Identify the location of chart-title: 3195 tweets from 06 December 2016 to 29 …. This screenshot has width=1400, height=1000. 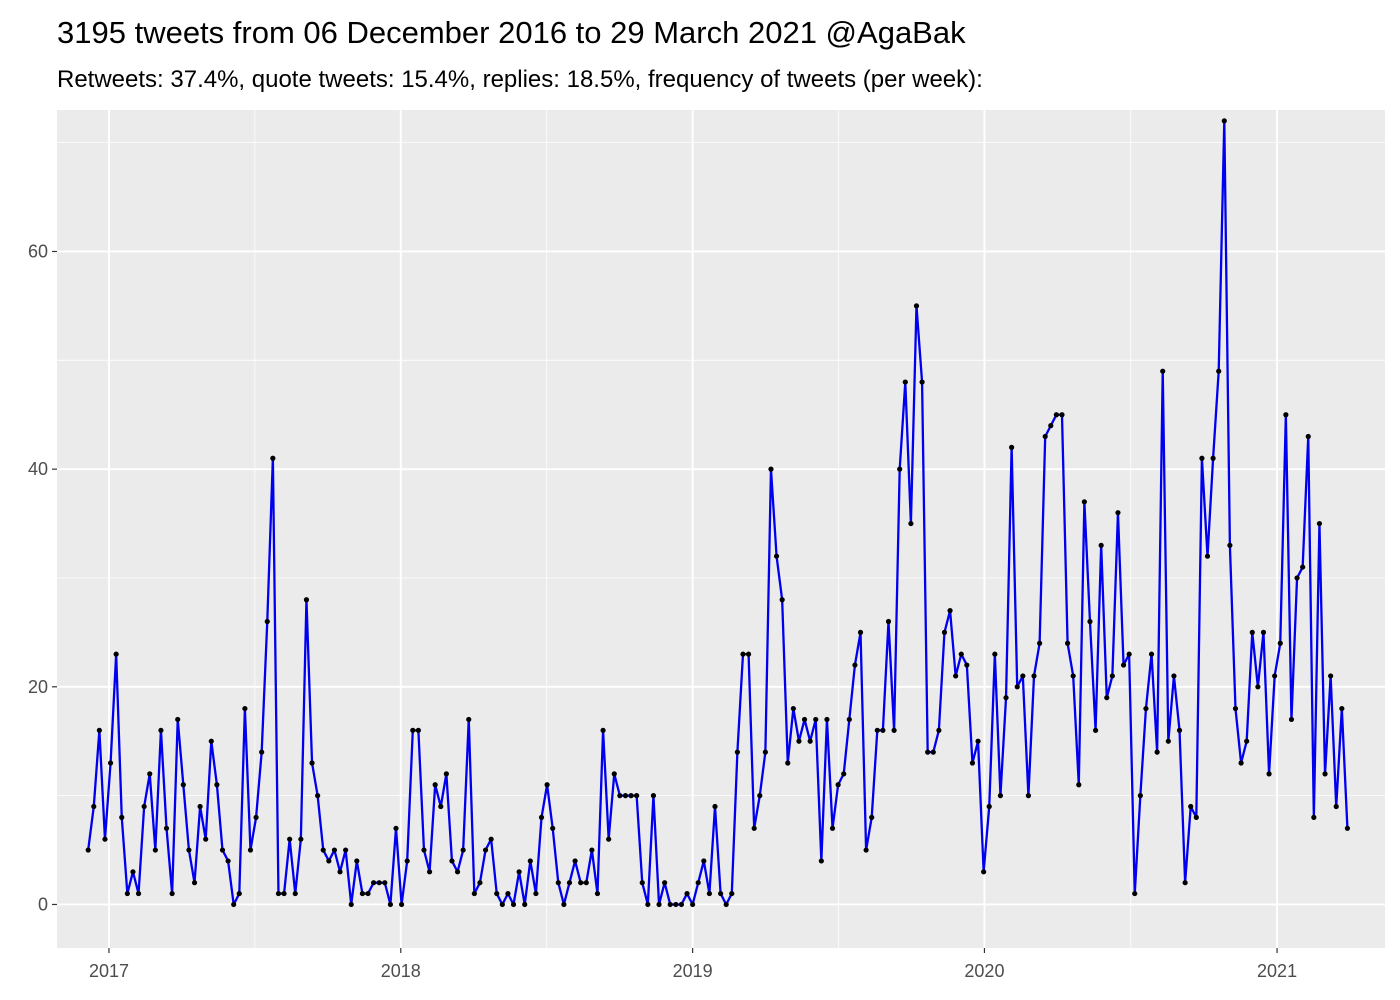
(511, 32).